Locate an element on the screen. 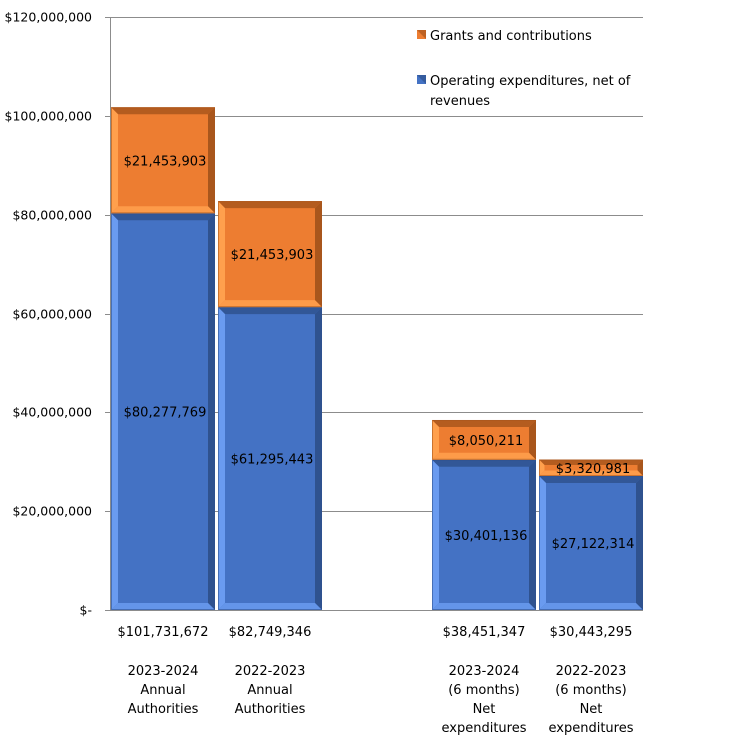 Image resolution: width=737 pixels, height=740 pixels. data-label: $80,277,769 is located at coordinates (165, 413).